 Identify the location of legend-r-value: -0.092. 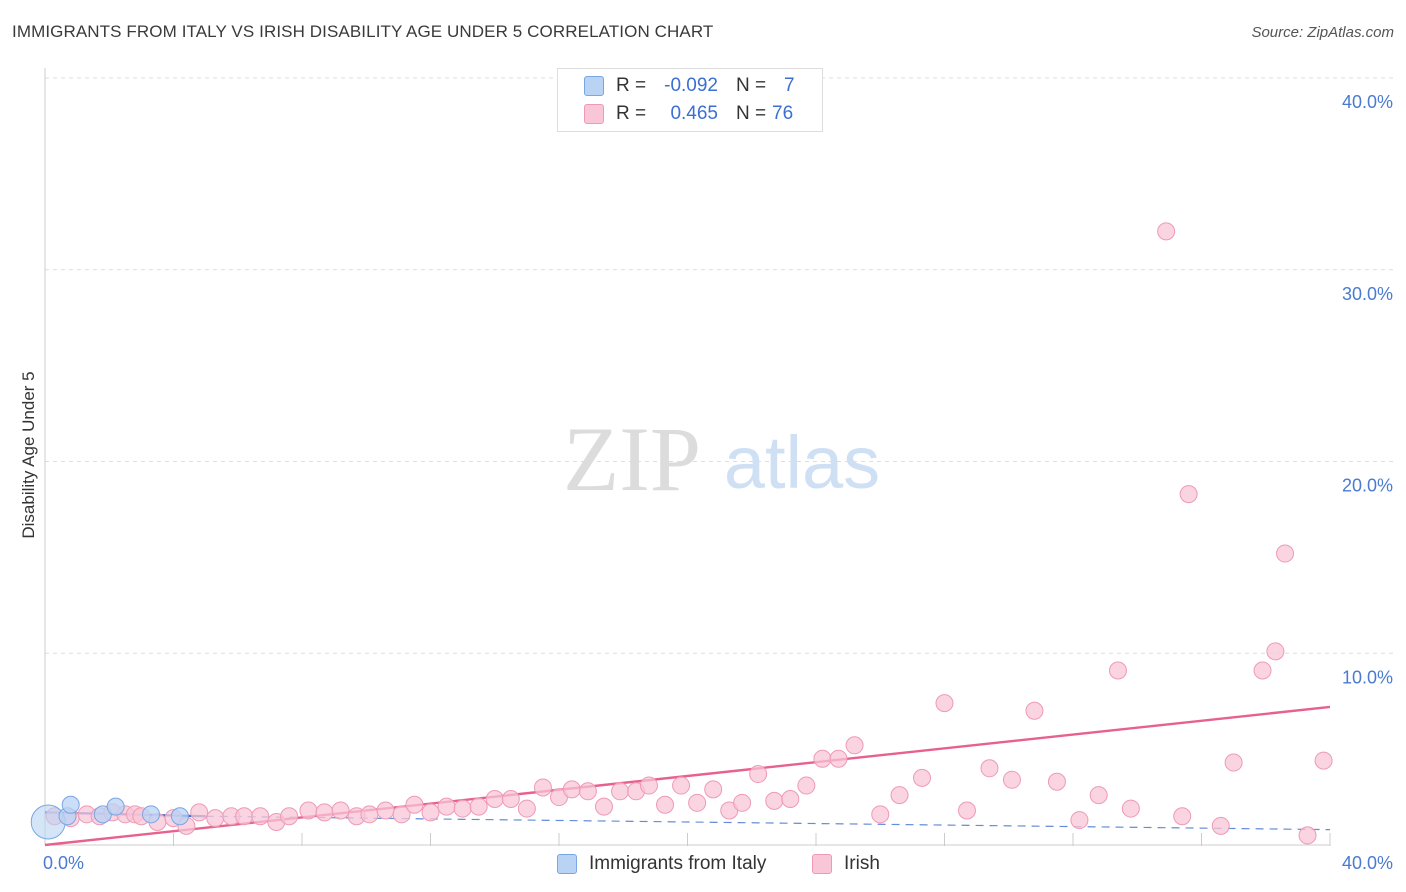
(691, 85).